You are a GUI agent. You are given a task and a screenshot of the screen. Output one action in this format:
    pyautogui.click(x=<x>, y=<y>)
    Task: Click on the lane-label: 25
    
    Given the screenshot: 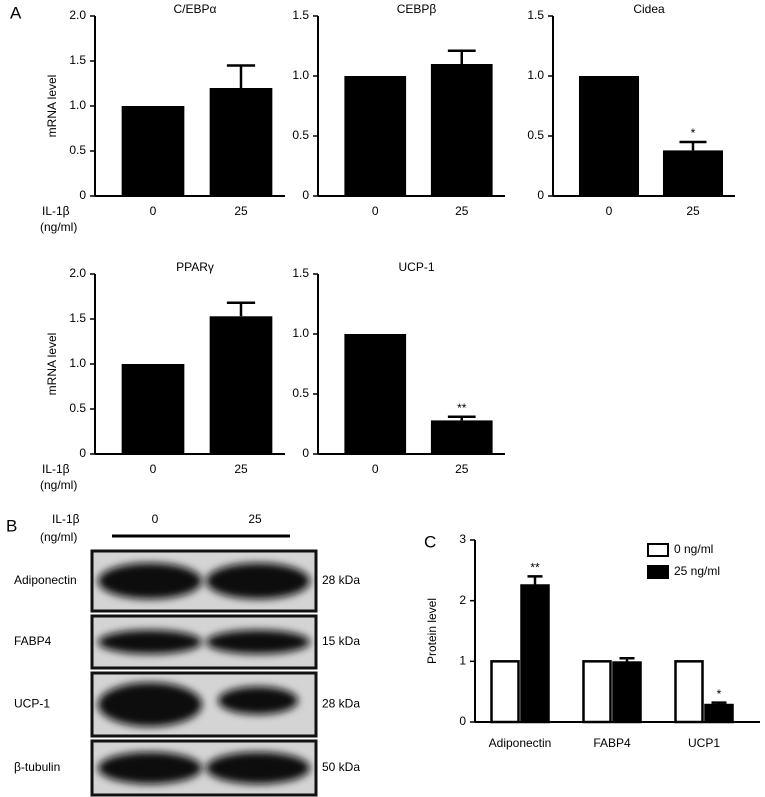 What is the action you would take?
    pyautogui.click(x=255, y=519)
    